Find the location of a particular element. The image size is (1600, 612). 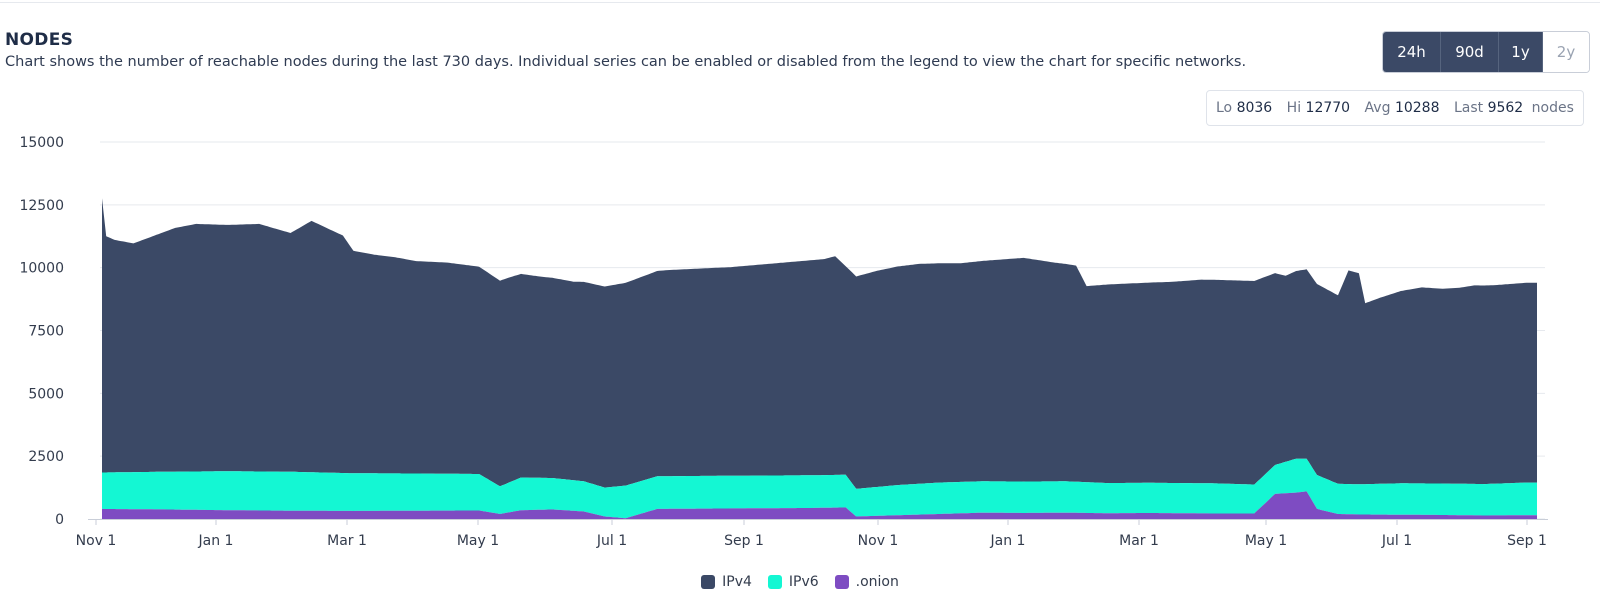

stats-last-value: 9562 is located at coordinates (1505, 108).